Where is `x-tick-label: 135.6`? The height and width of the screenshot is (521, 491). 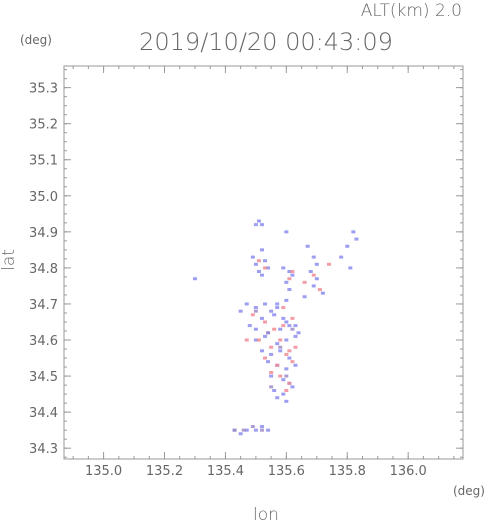 x-tick-label: 135.6 is located at coordinates (286, 471).